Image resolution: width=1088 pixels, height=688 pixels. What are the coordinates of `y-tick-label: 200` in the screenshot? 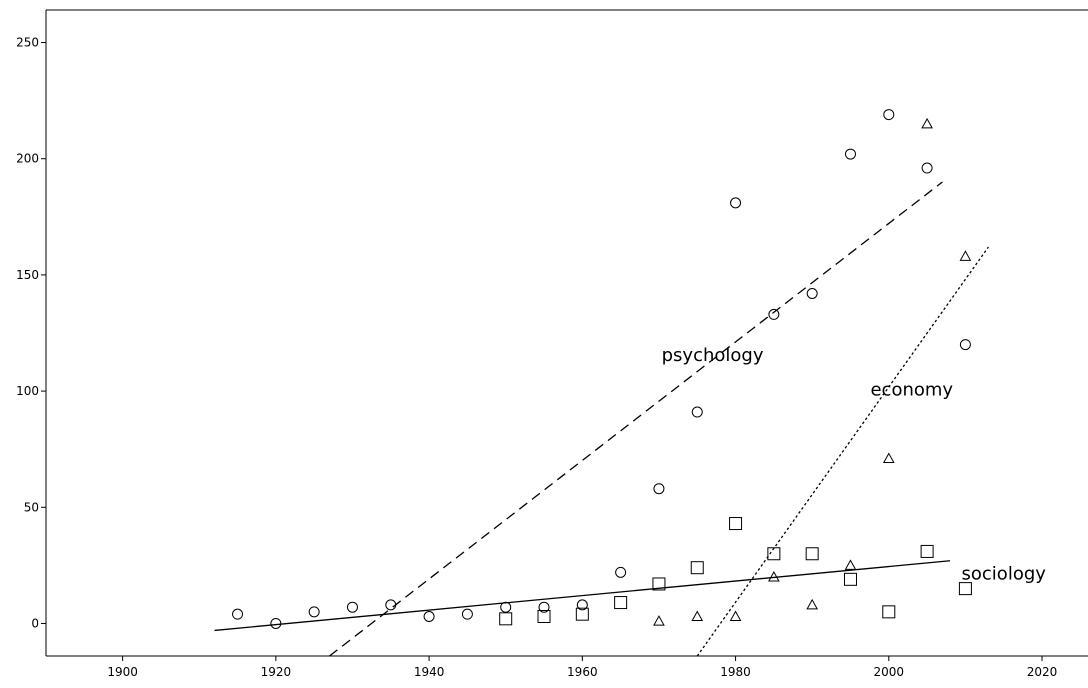 It's located at (27, 159).